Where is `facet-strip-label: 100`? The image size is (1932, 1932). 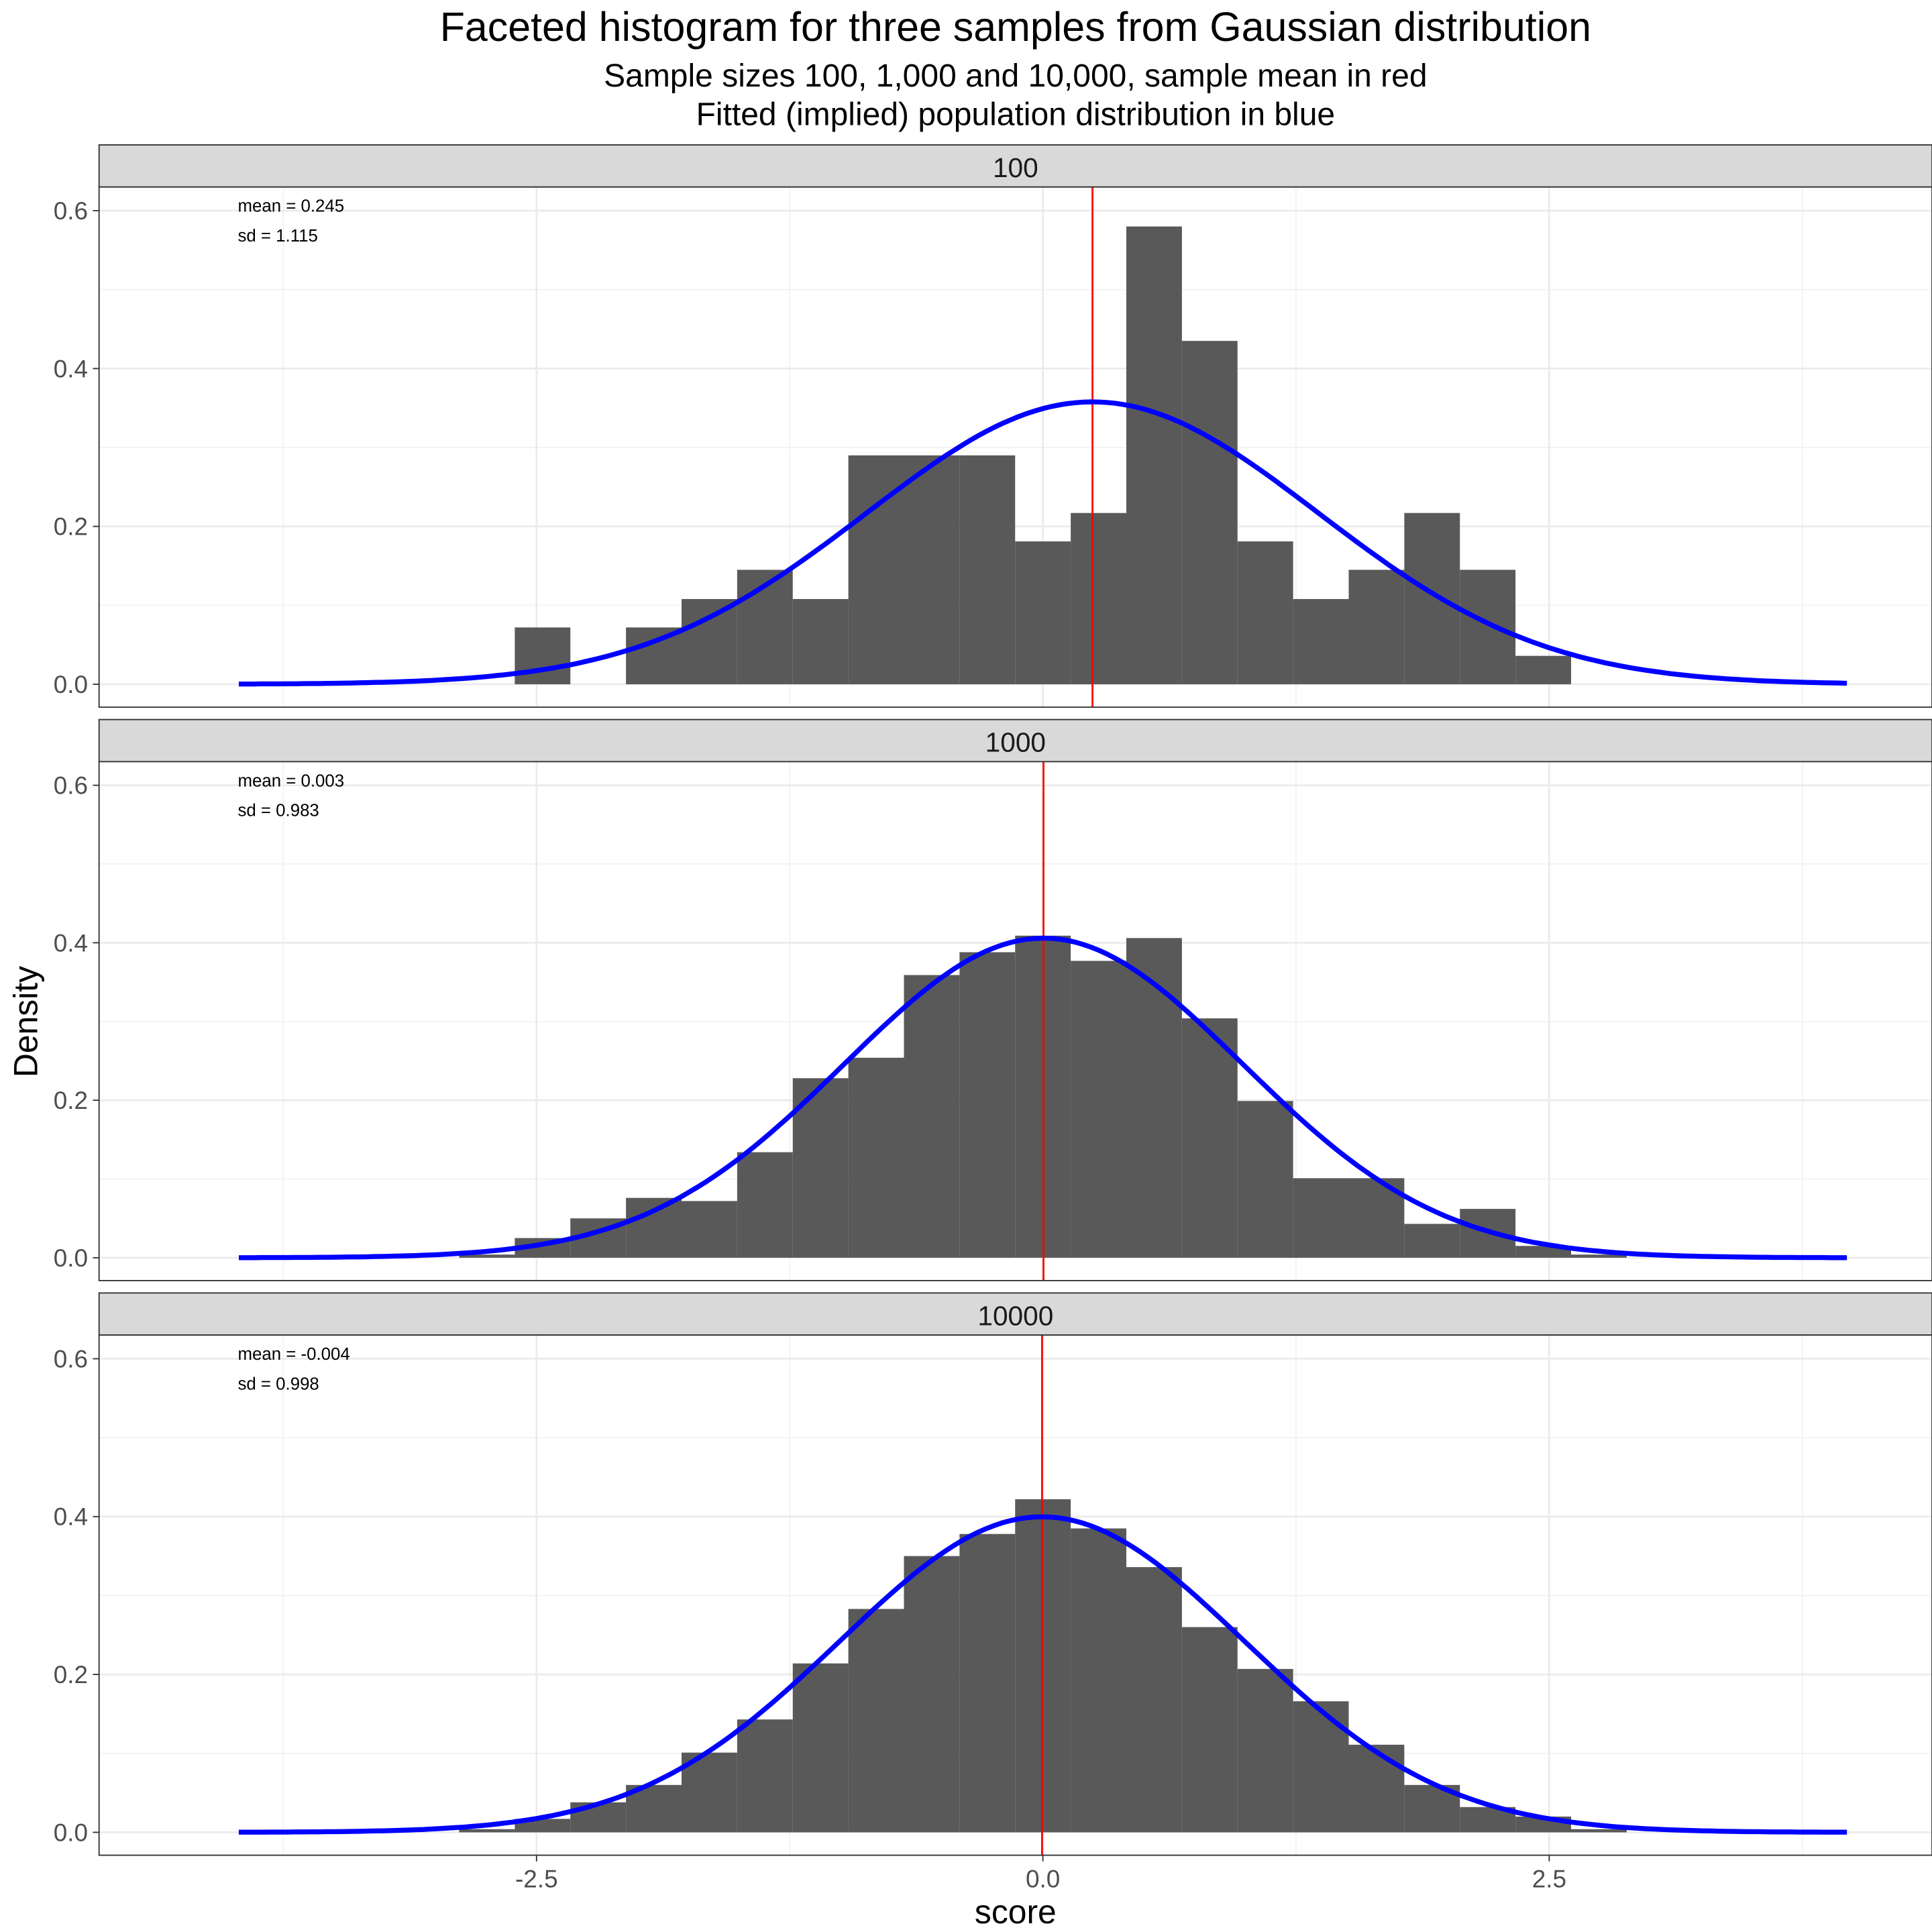 facet-strip-label: 100 is located at coordinates (1015, 167).